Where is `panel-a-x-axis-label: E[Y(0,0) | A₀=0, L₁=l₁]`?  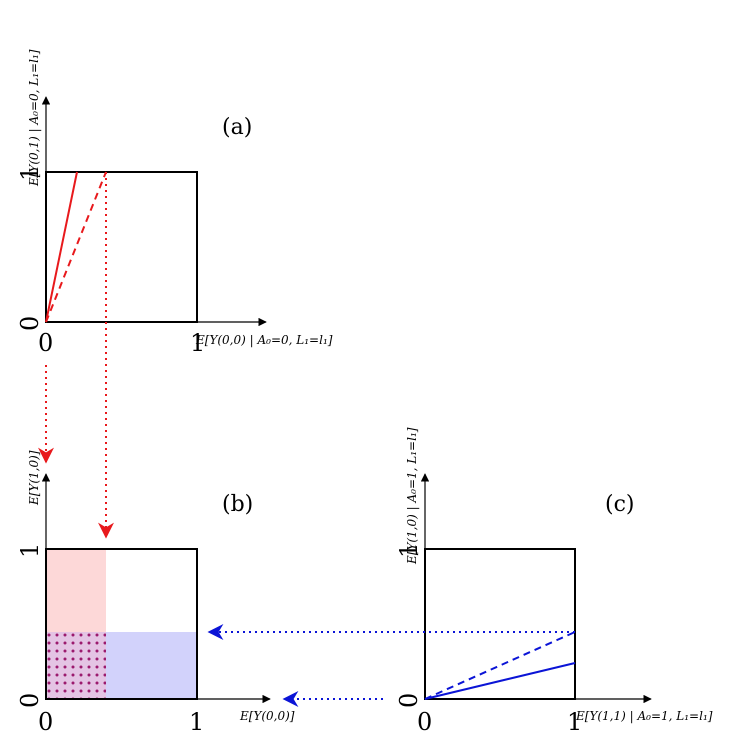 panel-a-x-axis-label: E[Y(0,0) | A₀=0, L₁=l₁] is located at coordinates (264, 340).